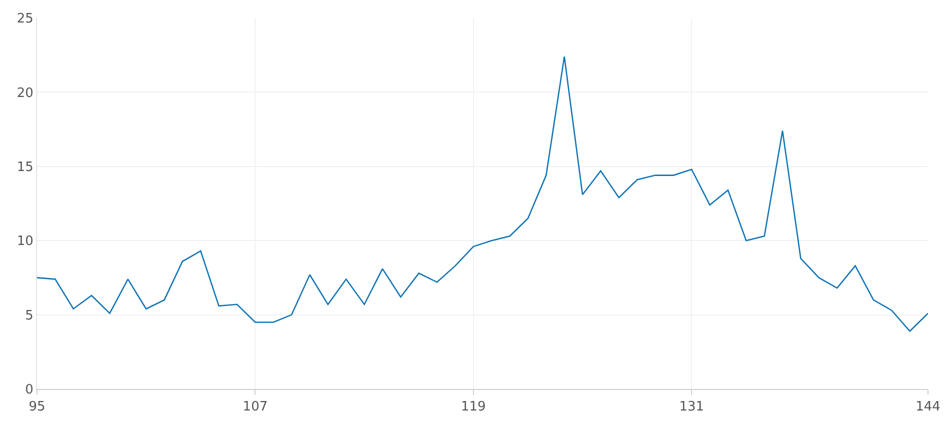  Describe the element at coordinates (25, 19) in the screenshot. I see `y-tick-label: 25` at that location.